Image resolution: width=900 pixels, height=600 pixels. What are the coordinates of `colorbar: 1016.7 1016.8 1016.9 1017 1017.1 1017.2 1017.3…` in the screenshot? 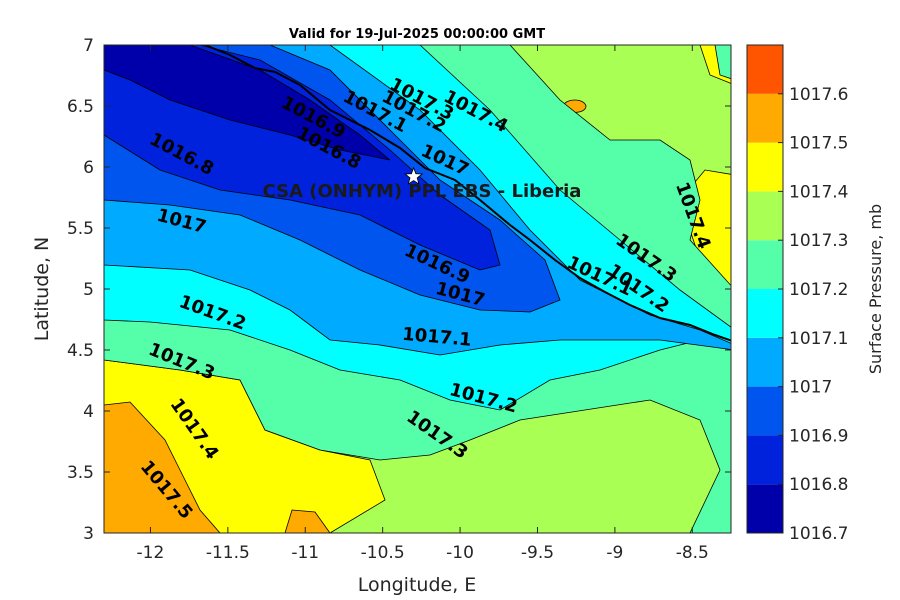 It's located at (797, 294).